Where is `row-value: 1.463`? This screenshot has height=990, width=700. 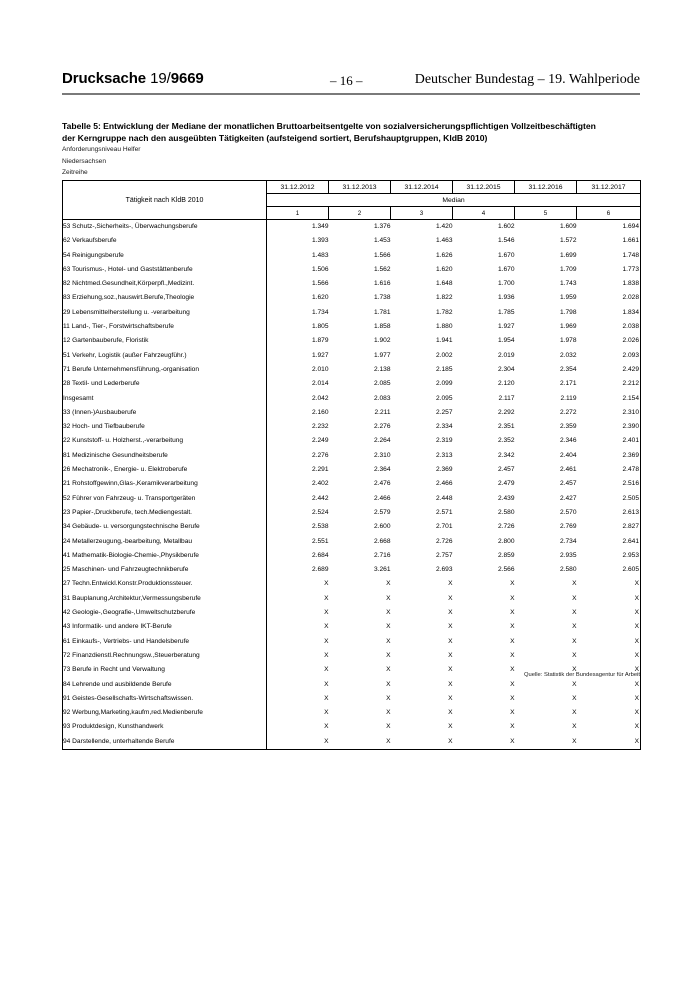
row-value: 1.463 is located at coordinates (444, 241).